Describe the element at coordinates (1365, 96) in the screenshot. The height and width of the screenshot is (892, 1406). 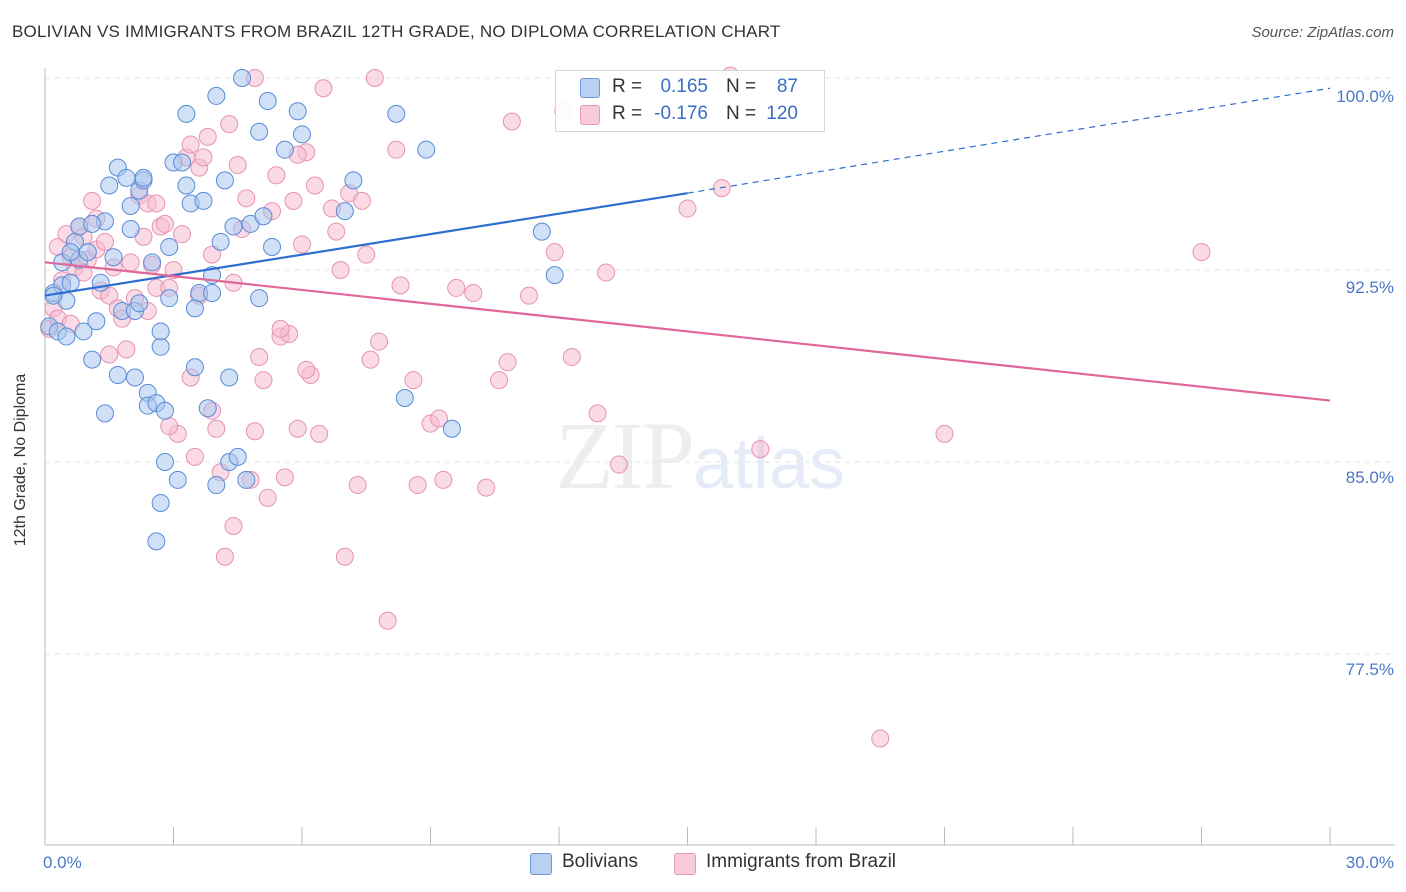
I see `y-tick-label: 100.0%` at that location.